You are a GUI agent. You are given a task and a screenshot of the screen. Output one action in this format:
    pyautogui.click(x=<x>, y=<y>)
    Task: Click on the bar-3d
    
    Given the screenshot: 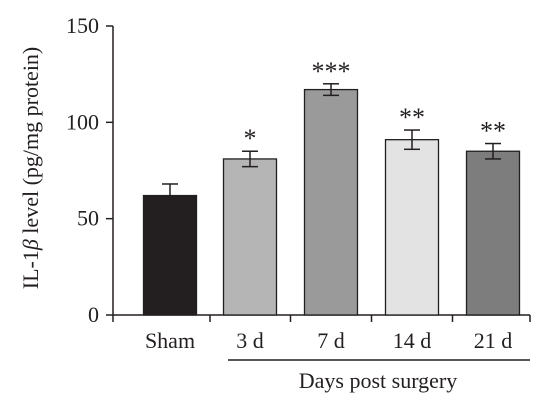 What is the action you would take?
    pyautogui.click(x=250, y=237)
    